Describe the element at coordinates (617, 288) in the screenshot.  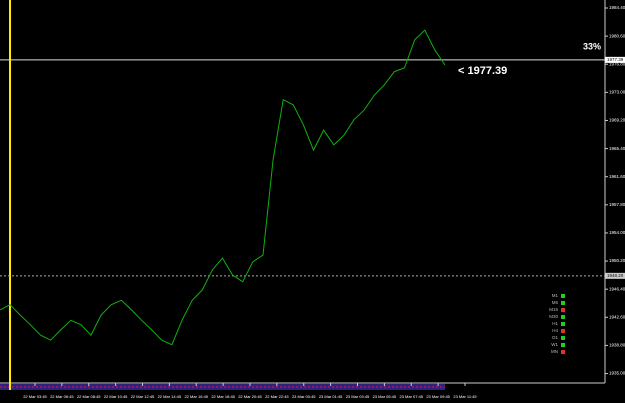
I see `y-tick-label: 1946.40` at that location.